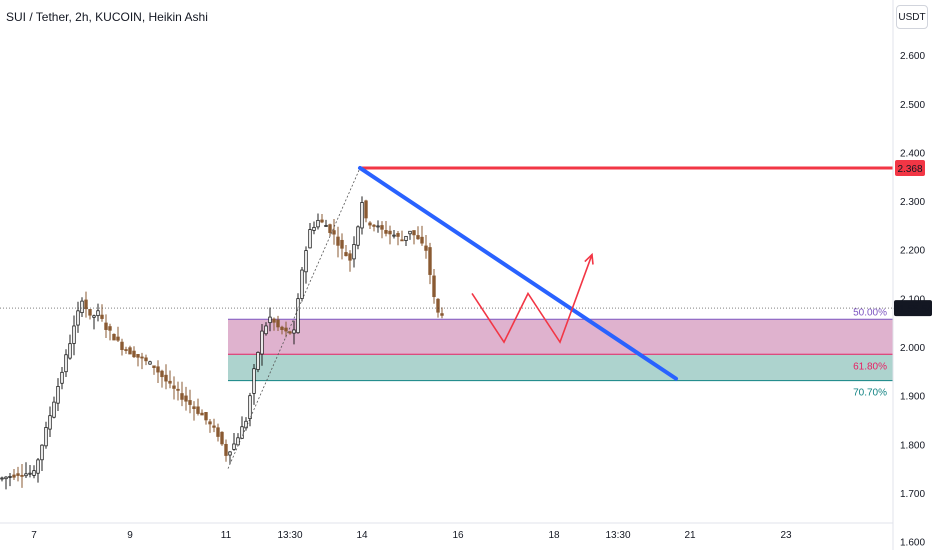  What do you see at coordinates (912, 494) in the screenshot?
I see `price-tick-label: 1.700` at bounding box center [912, 494].